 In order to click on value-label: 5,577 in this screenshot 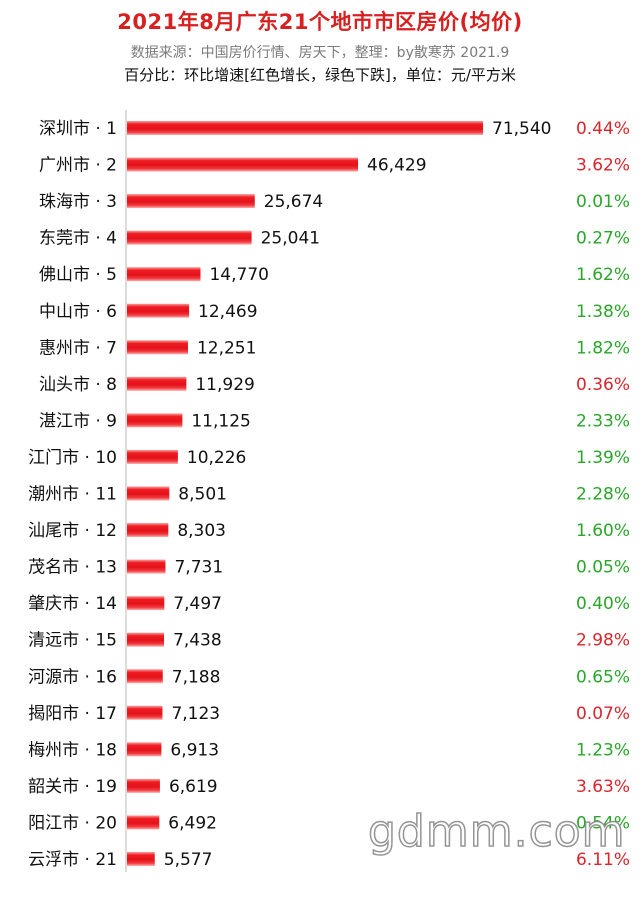, I will do `click(188, 860)`.